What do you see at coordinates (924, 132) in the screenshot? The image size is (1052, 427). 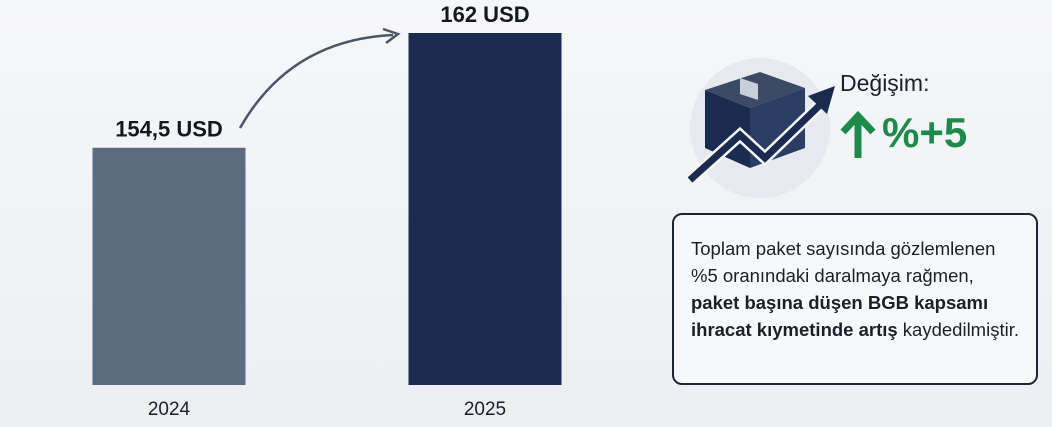 I see `change-value: %+5` at bounding box center [924, 132].